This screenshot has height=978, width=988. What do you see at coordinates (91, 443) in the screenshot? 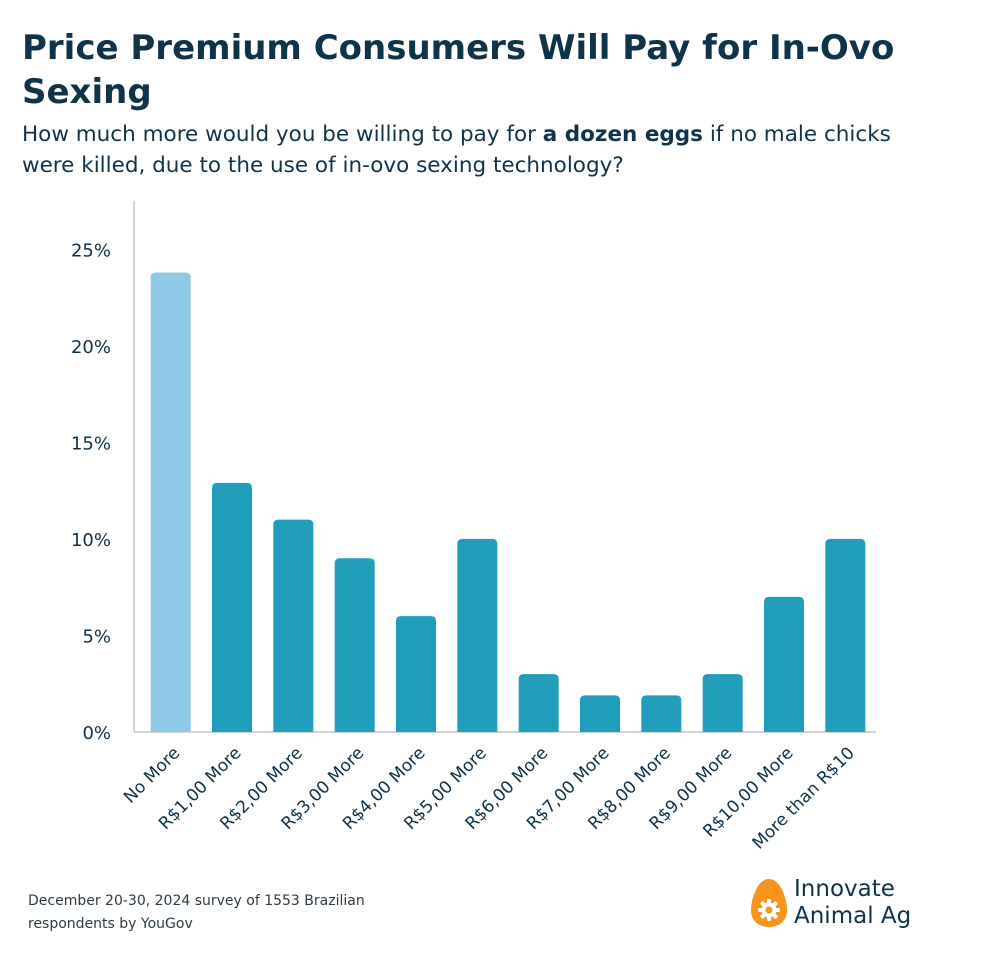
I see `y-tick-label: 15%` at bounding box center [91, 443].